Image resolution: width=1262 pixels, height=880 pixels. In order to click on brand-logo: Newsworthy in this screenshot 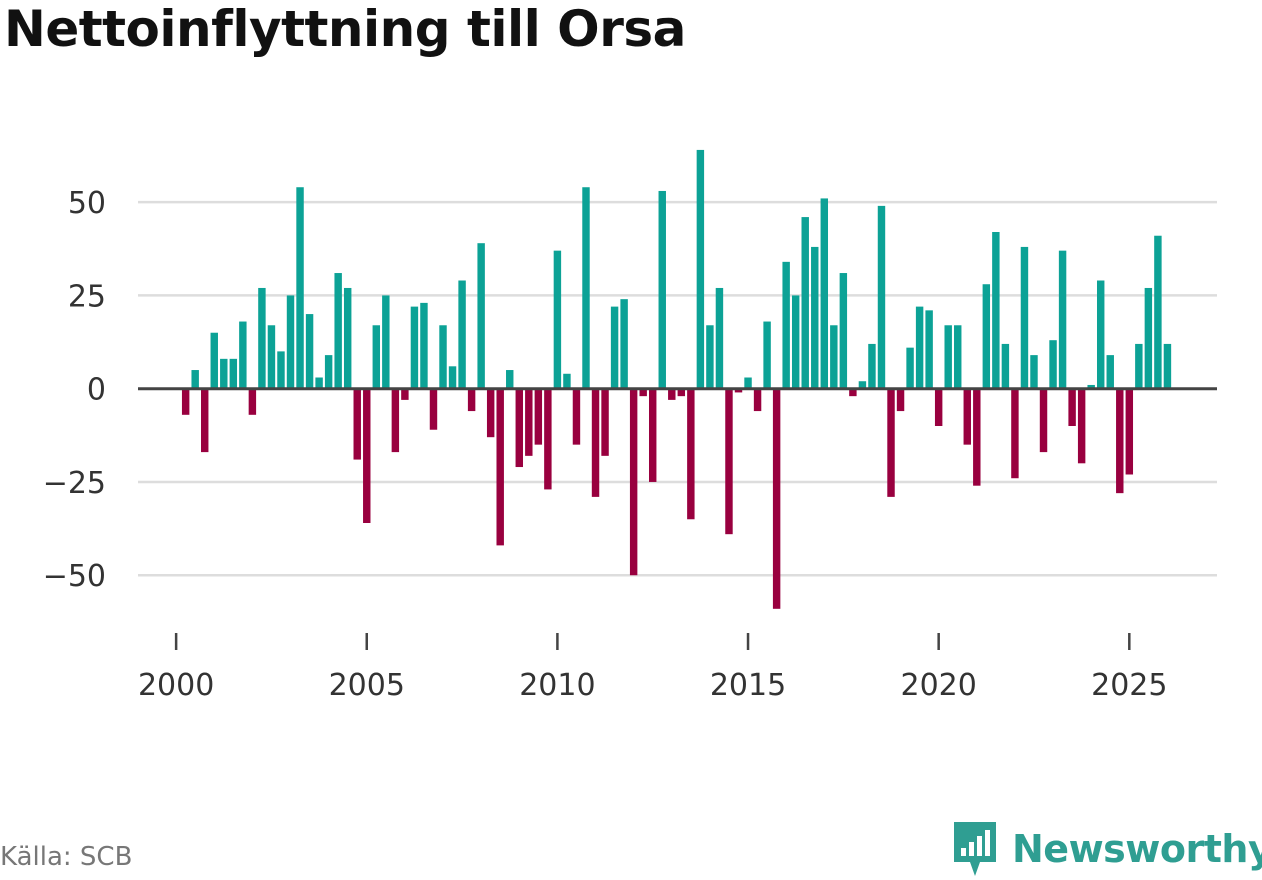, I will do `click(1106, 849)`.